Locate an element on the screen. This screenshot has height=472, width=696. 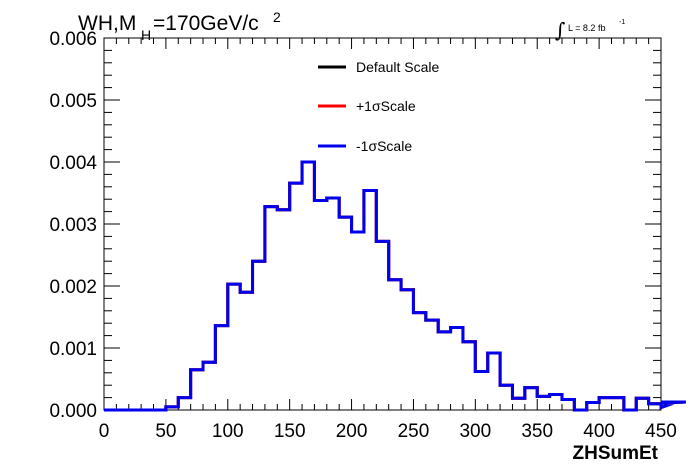
y-tick-label: 0.001 is located at coordinates (73, 349).